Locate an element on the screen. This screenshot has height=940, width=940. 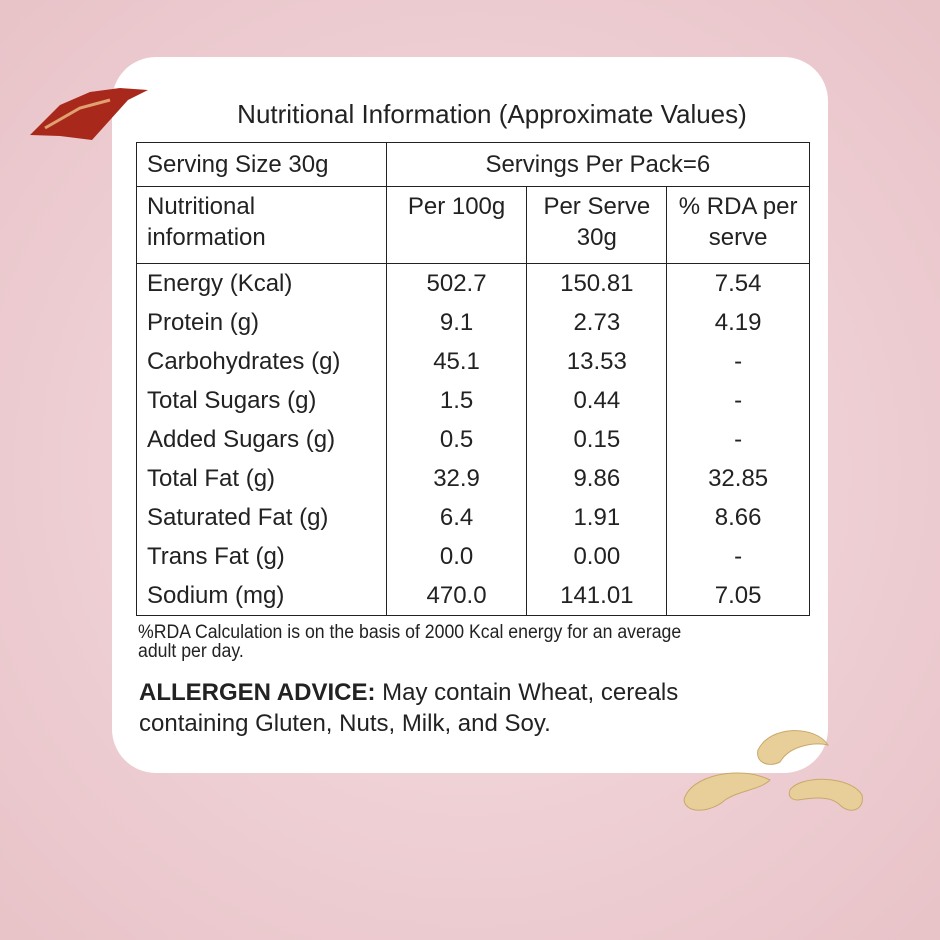
chili-highlight is located at coordinates (77, 114).